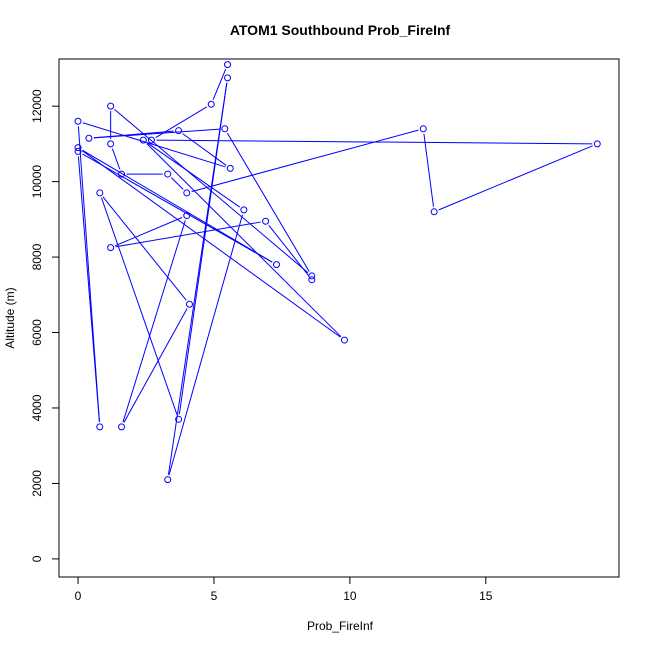 Image resolution: width=650 pixels, height=655 pixels. What do you see at coordinates (350, 596) in the screenshot?
I see `x-tick-label: 10` at bounding box center [350, 596].